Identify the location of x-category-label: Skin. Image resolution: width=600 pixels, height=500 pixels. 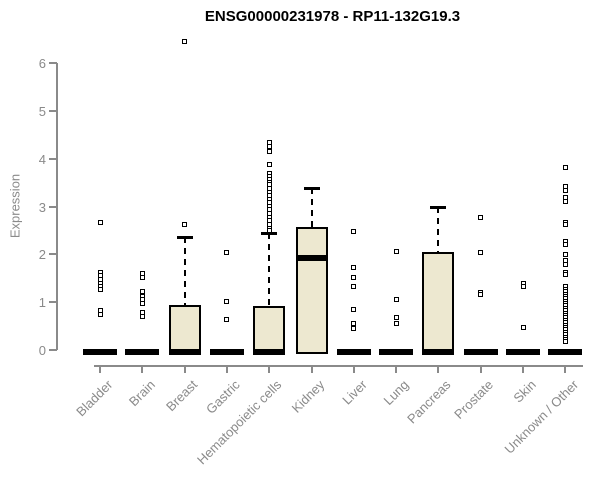
(524, 391).